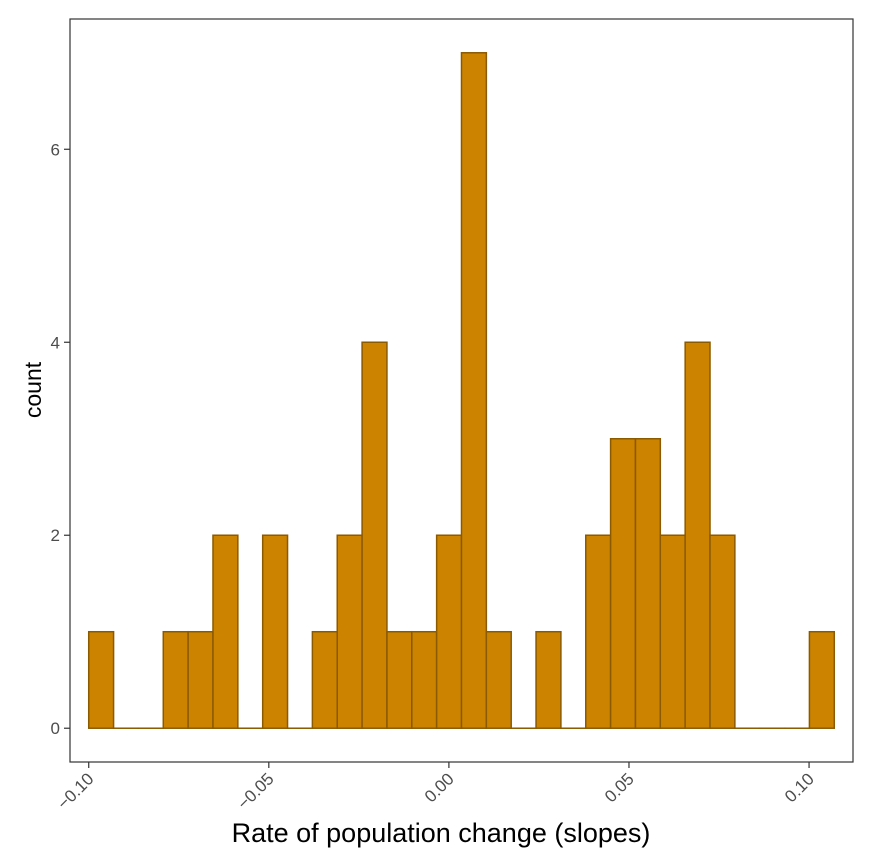  What do you see at coordinates (441, 833) in the screenshot?
I see `x-axis-title: Rate of population change (slopes)` at bounding box center [441, 833].